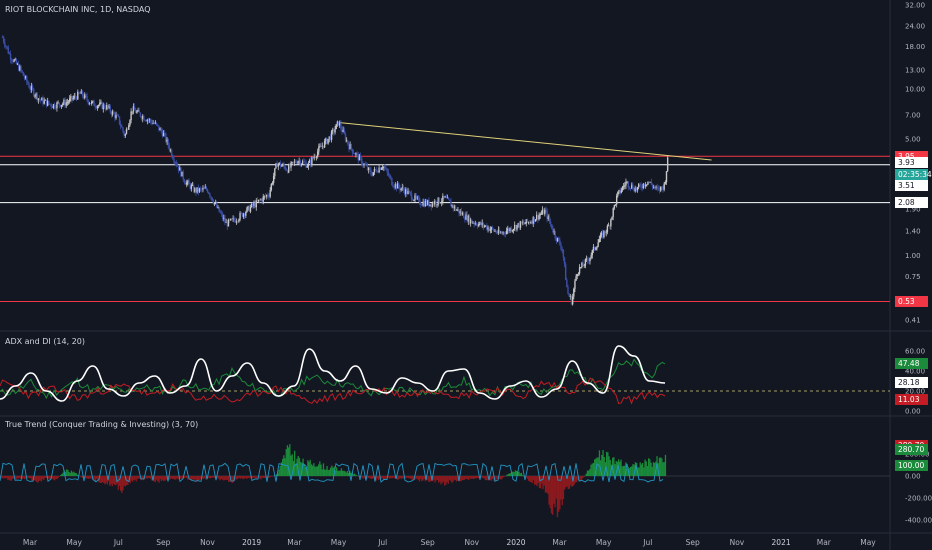 The height and width of the screenshot is (550, 932). I want to click on adx-value-badge: 11.03, so click(911, 400).